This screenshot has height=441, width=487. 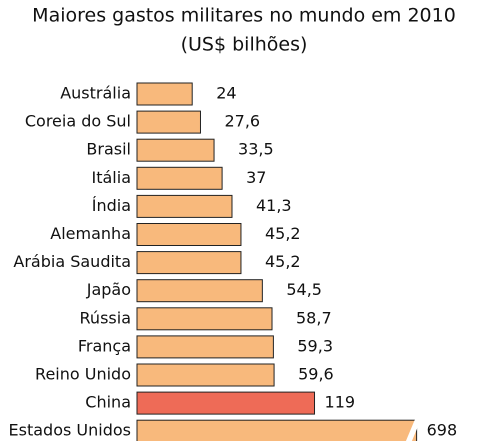 I want to click on y-tick-label: França, so click(x=104, y=345).